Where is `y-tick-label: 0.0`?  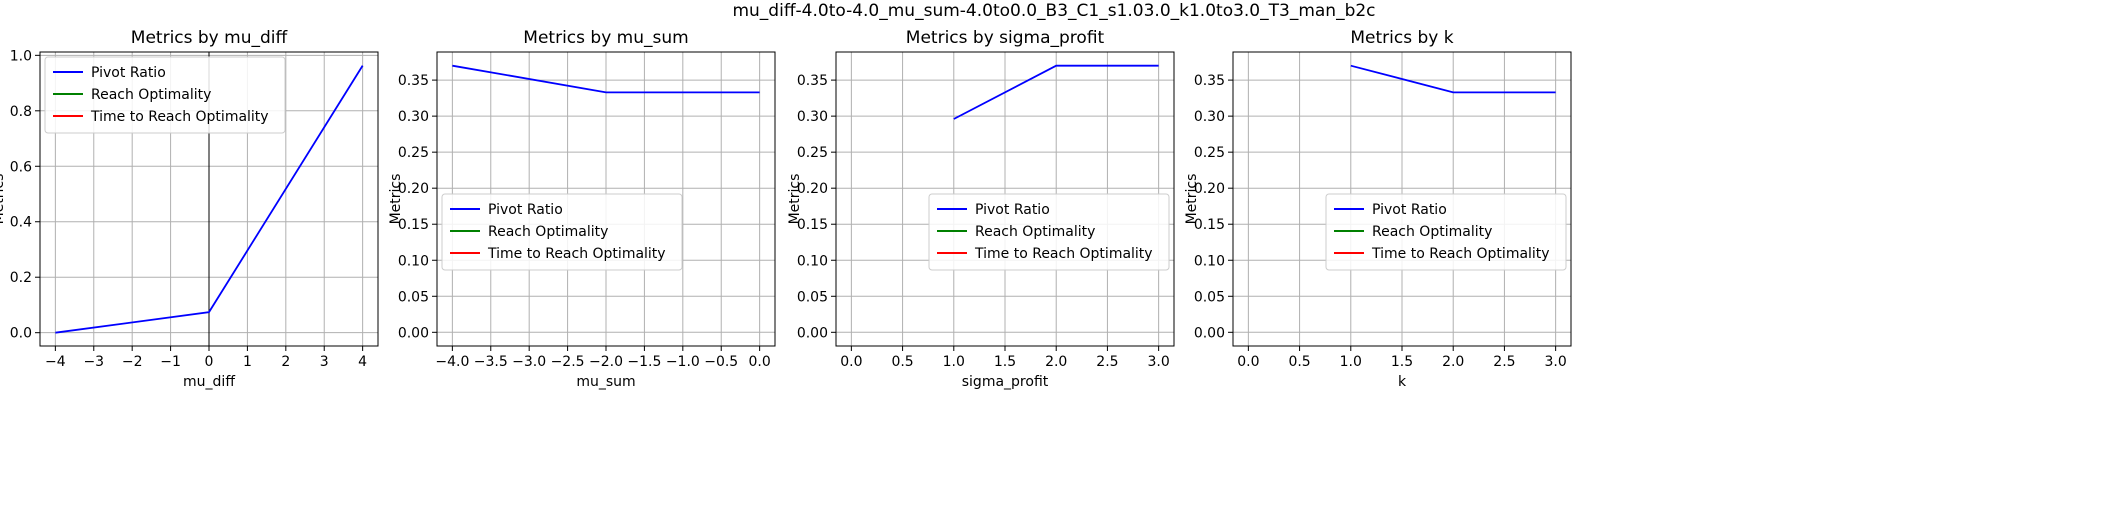 y-tick-label: 0.0 is located at coordinates (21, 334).